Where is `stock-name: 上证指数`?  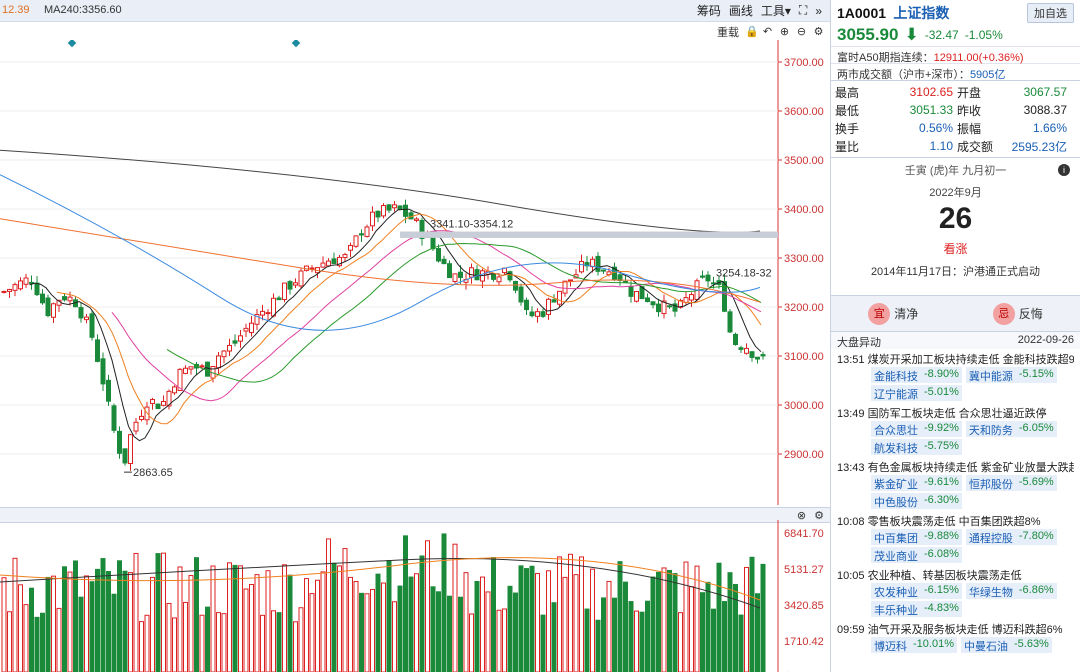 stock-name: 上证指数 is located at coordinates (921, 13).